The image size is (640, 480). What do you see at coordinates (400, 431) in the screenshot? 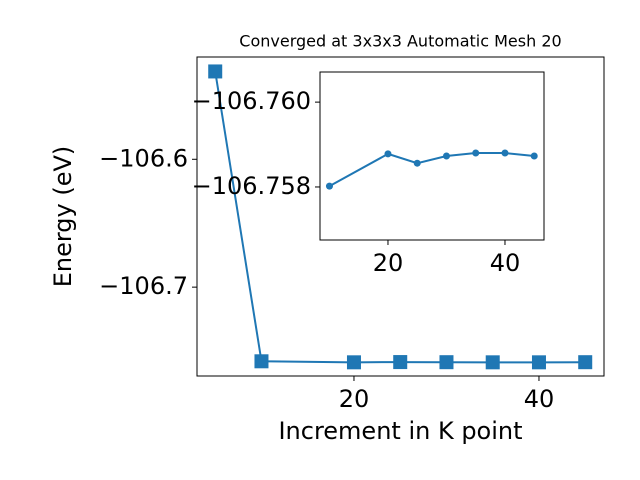
I see `x-axis-label: Increment in K point` at bounding box center [400, 431].